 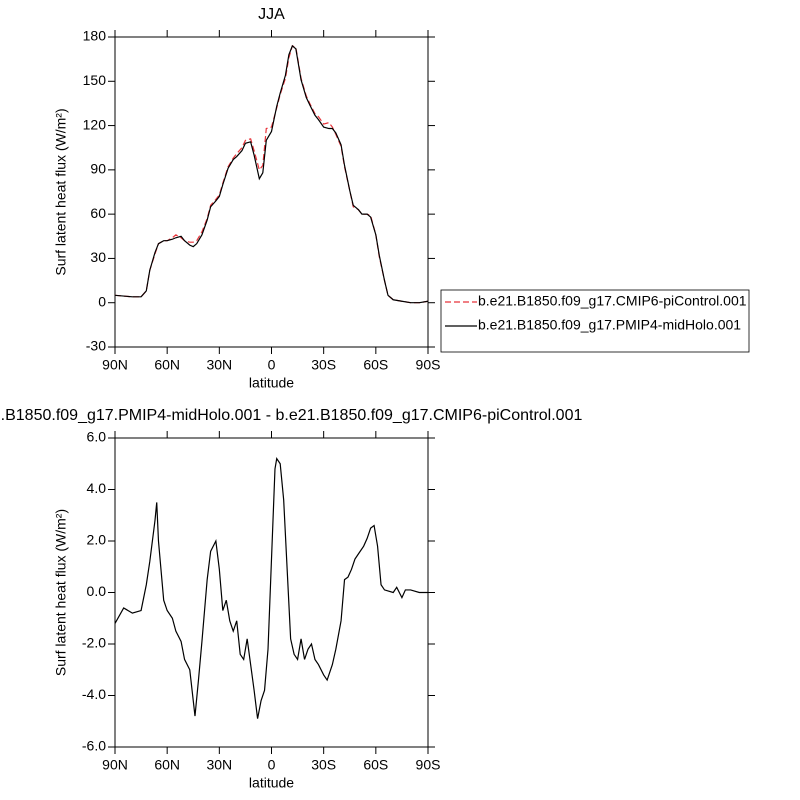 What do you see at coordinates (271, 14) in the screenshot?
I see `chart-title: JJA` at bounding box center [271, 14].